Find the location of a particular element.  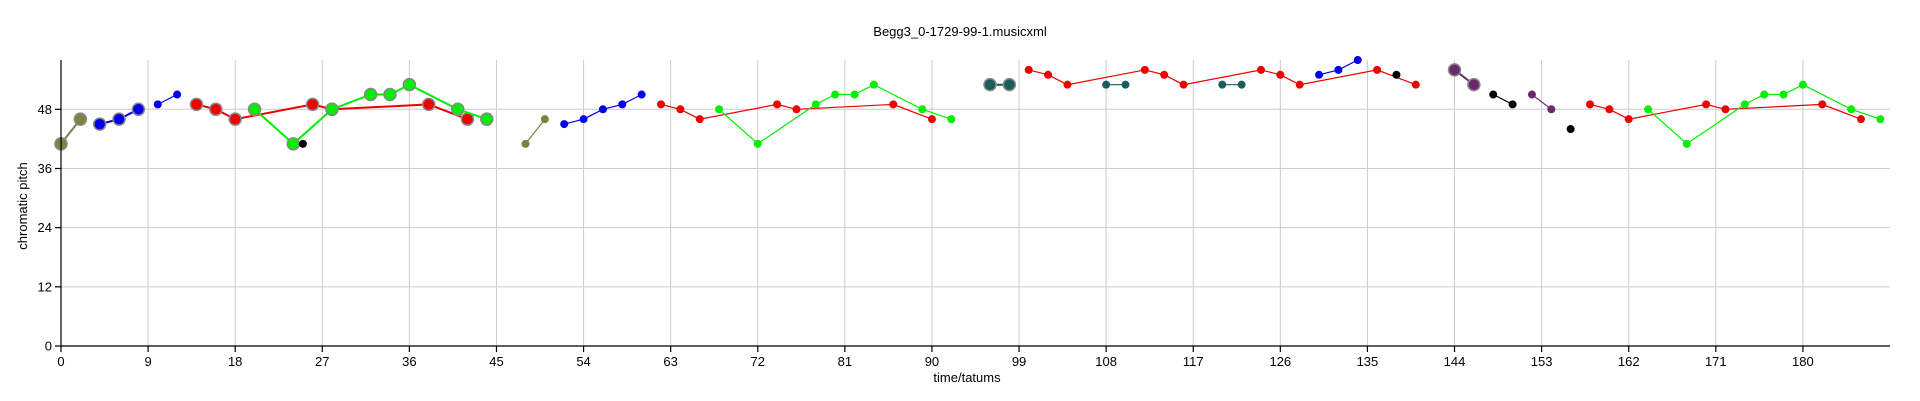

x-axis-label: time/tatums is located at coordinates (967, 377).